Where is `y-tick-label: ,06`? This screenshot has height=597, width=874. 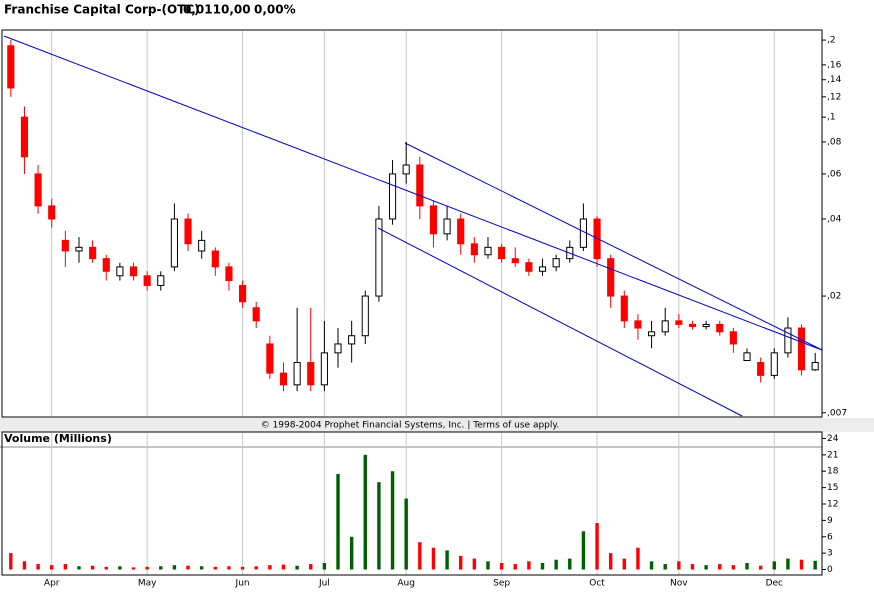
y-tick-label: ,06 is located at coordinates (834, 174).